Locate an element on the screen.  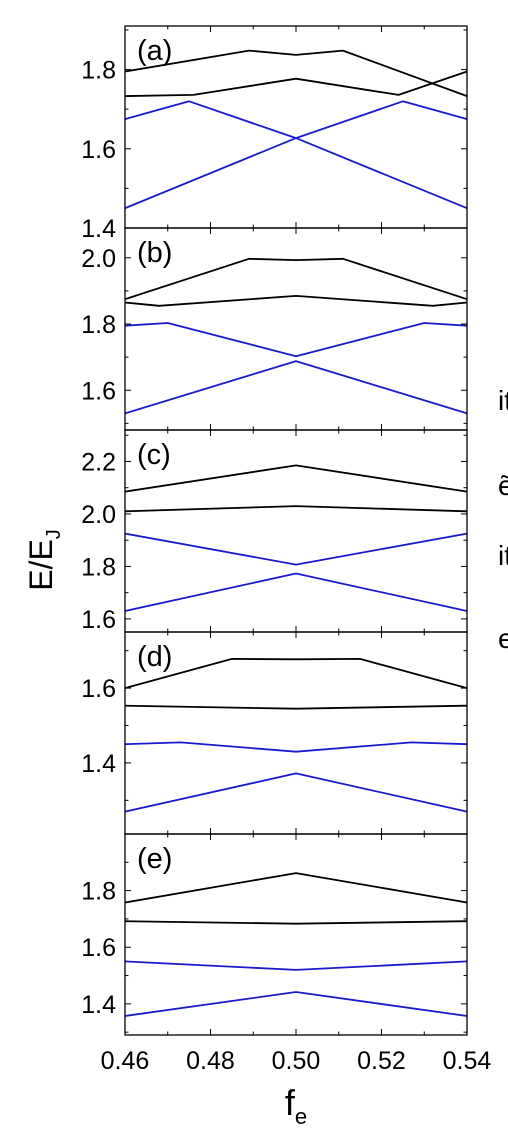
y-axis-title: E/EJ is located at coordinates (44, 560).